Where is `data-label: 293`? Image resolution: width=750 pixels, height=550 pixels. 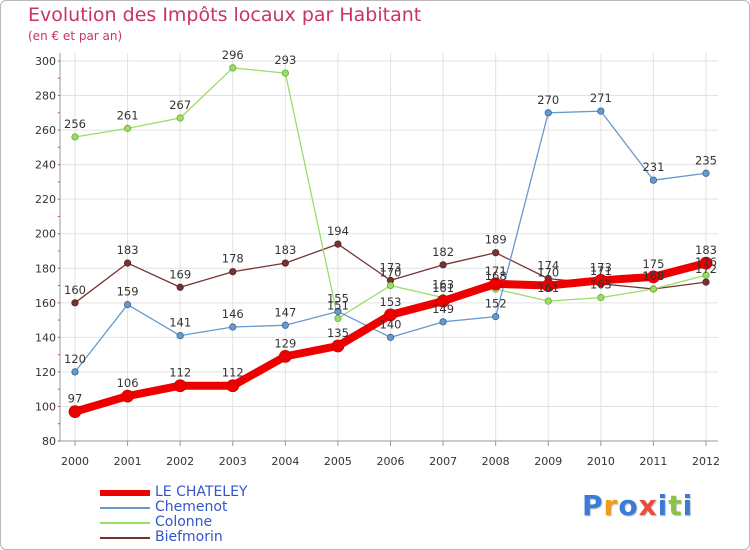
data-label: 293 is located at coordinates (285, 60).